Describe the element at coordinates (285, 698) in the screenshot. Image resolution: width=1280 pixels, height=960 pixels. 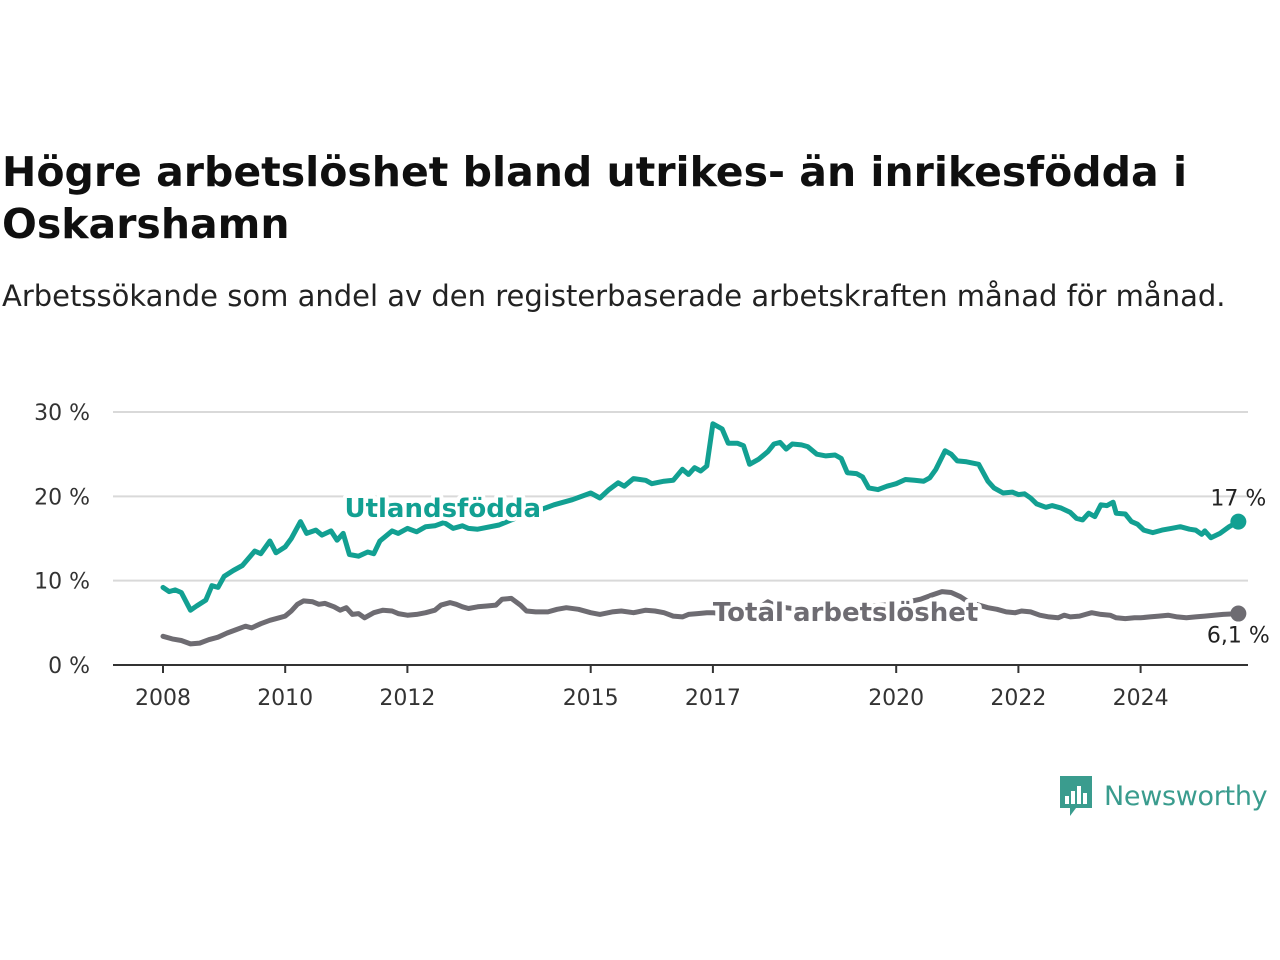
I see `x-tick-label: 2010` at that location.